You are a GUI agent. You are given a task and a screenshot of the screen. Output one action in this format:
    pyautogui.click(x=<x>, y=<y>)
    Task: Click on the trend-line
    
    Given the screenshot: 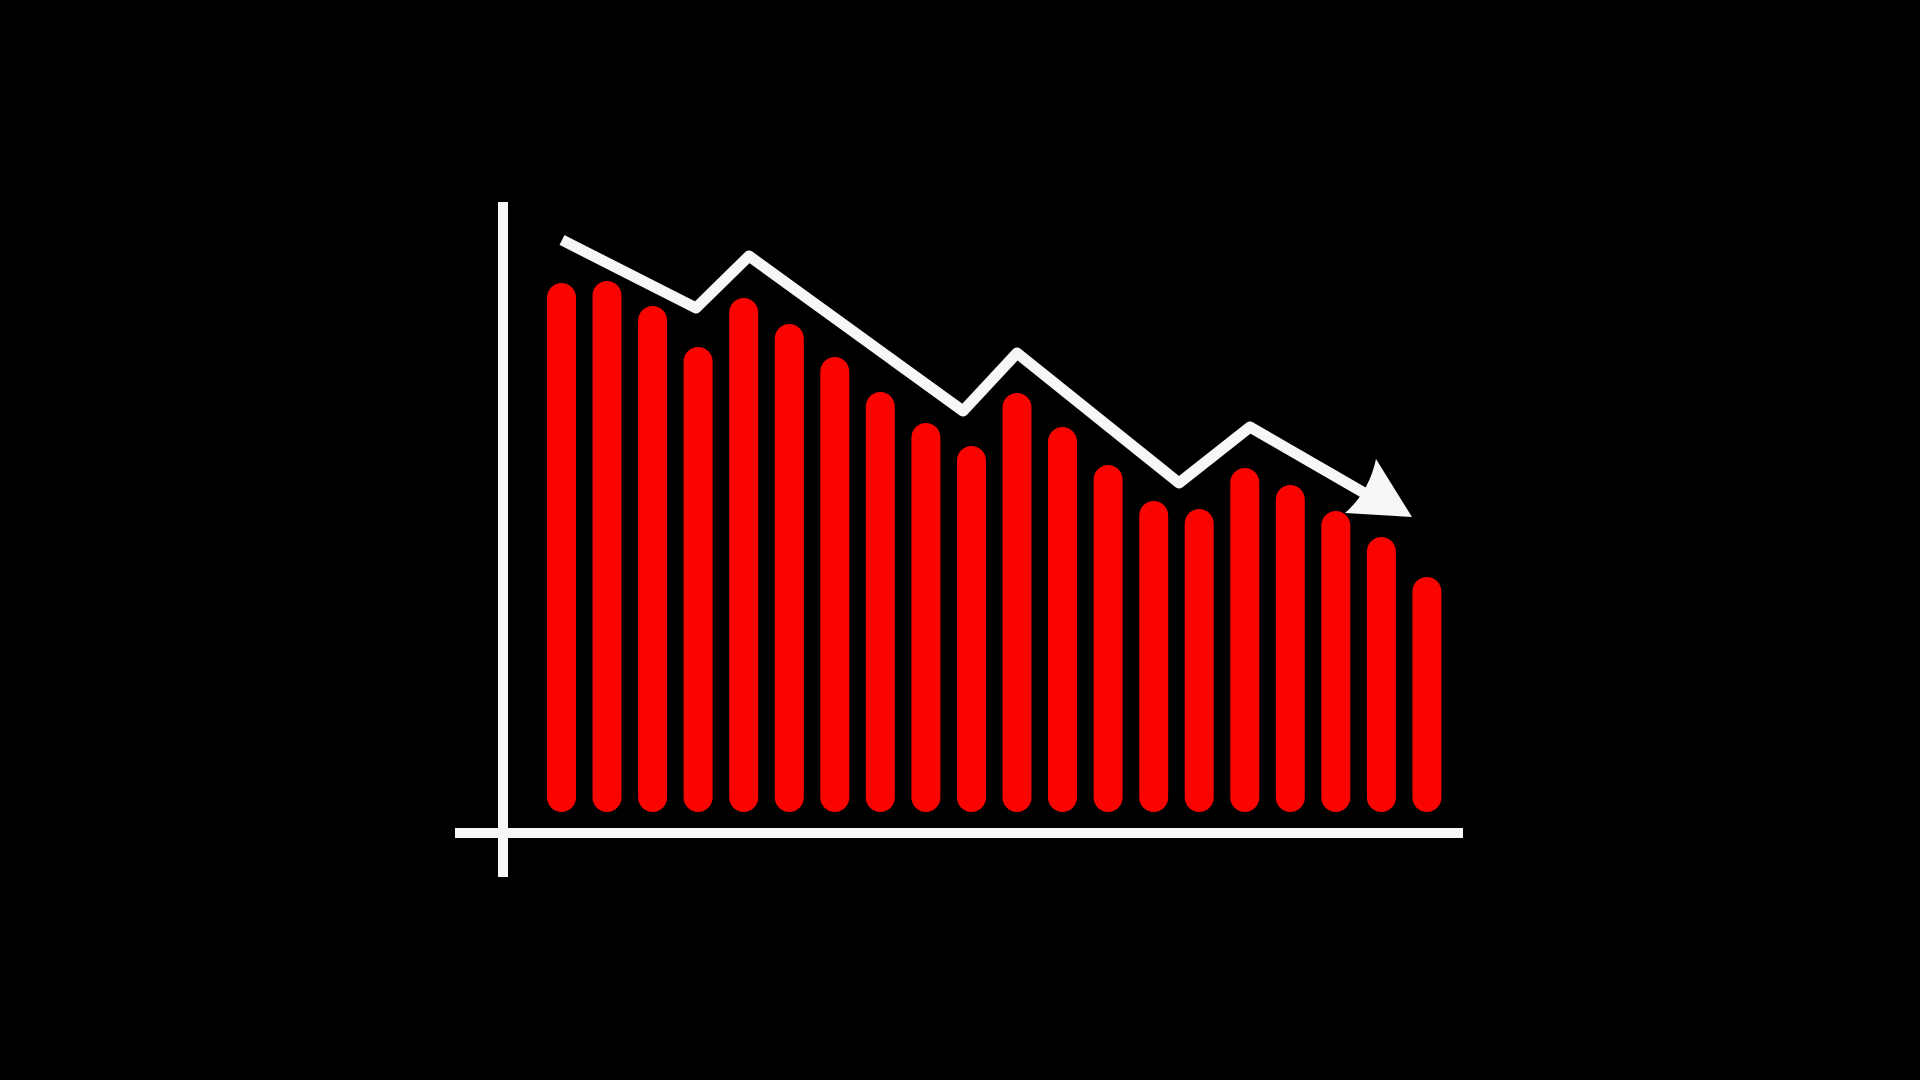 What is the action you would take?
    pyautogui.click(x=964, y=367)
    